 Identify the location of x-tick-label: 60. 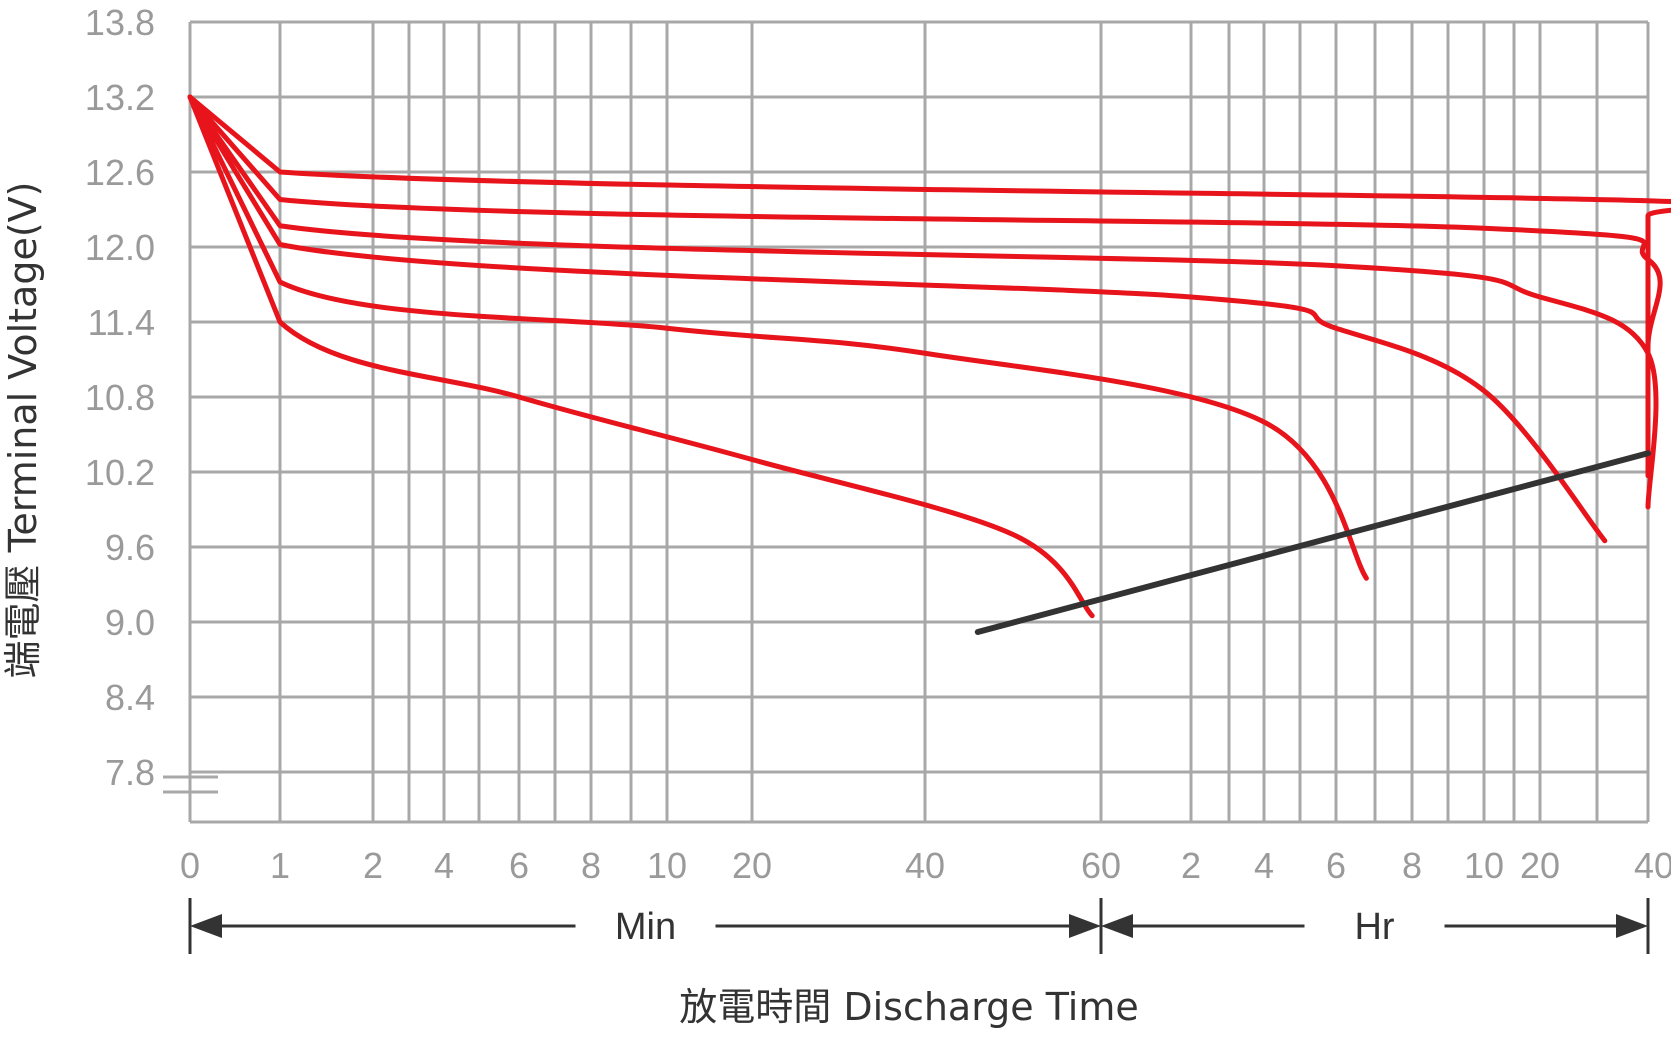
(1101, 865).